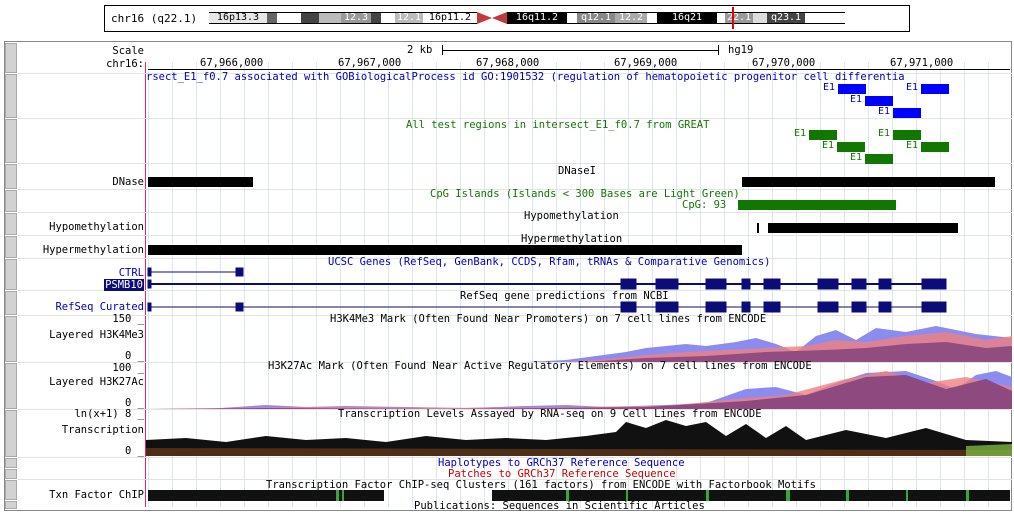 The image size is (1014, 512). What do you see at coordinates (572, 239) in the screenshot?
I see `hypermethylation-title: Hypermethylation` at bounding box center [572, 239].